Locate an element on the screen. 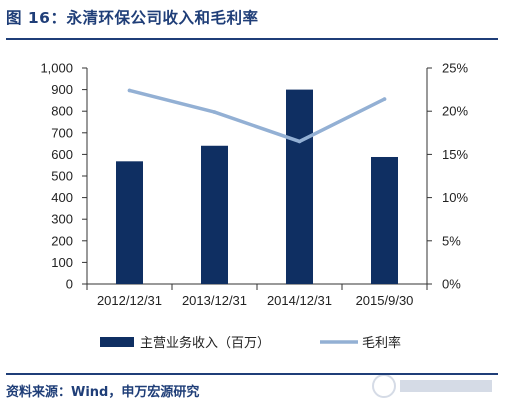 Image resolution: width=506 pixels, height=414 pixels. x-tick-label: 2013/12/31 is located at coordinates (214, 300).